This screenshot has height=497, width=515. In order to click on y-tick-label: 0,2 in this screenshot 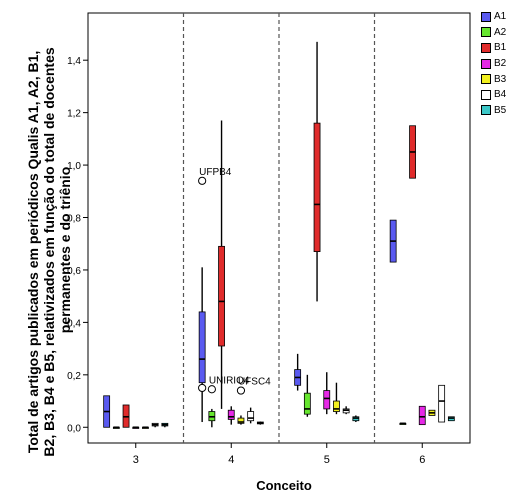, I will do `click(74, 376)`.